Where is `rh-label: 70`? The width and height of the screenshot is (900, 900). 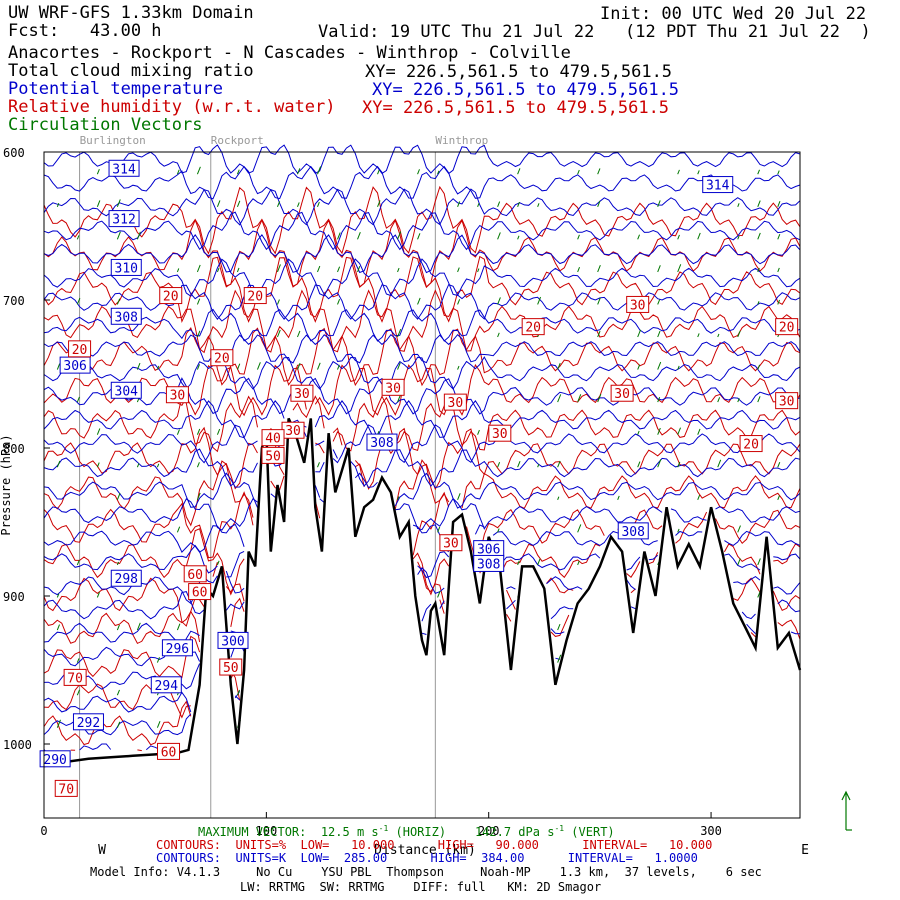
rh-label: 70 is located at coordinates (66, 789).